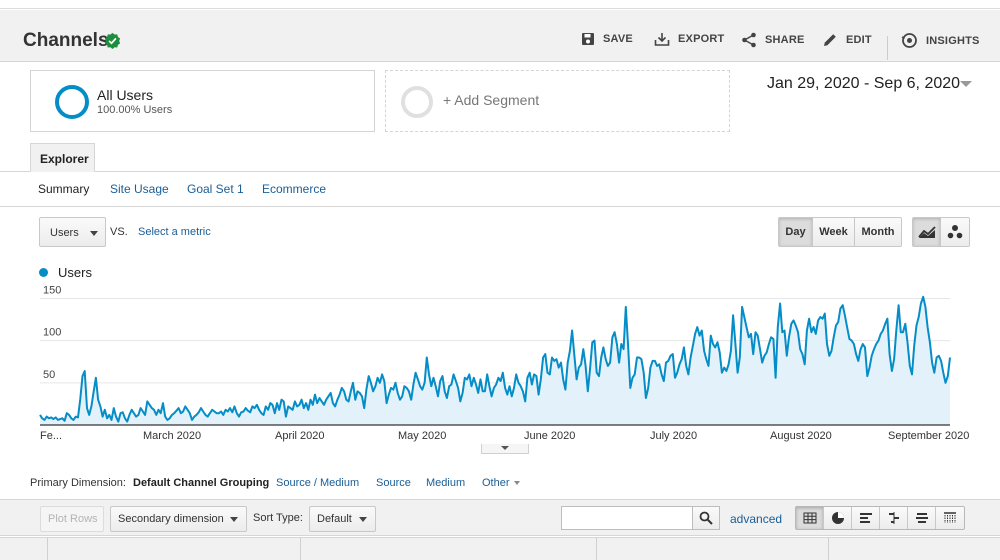 The image size is (1000, 560). What do you see at coordinates (215, 189) in the screenshot?
I see `subtab-goal-set-1: Goal Set 1` at bounding box center [215, 189].